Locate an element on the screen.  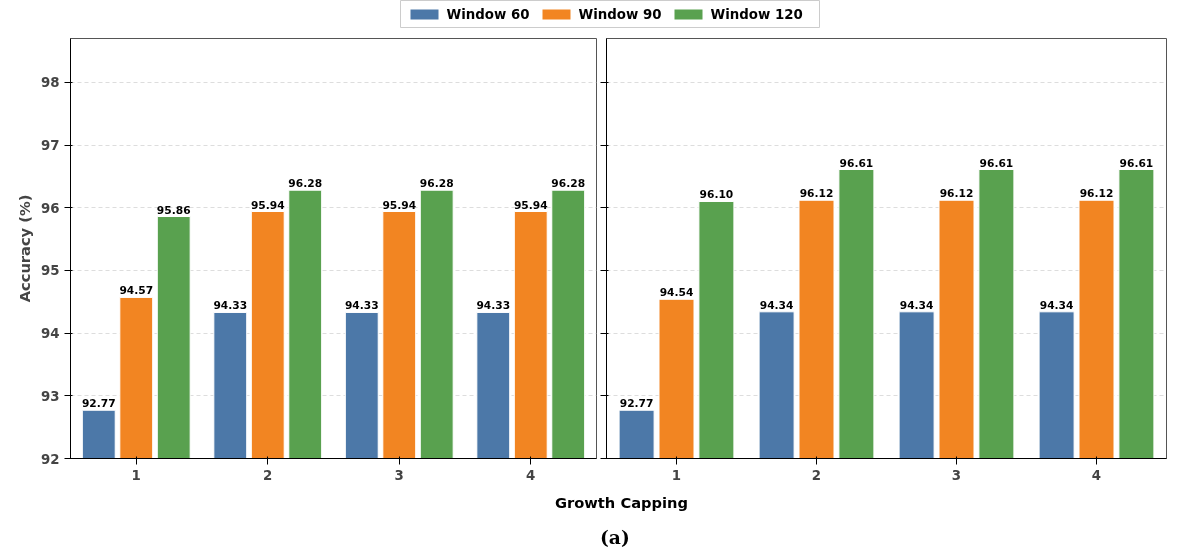
y-tick-label: 92 is located at coordinates (50, 459).